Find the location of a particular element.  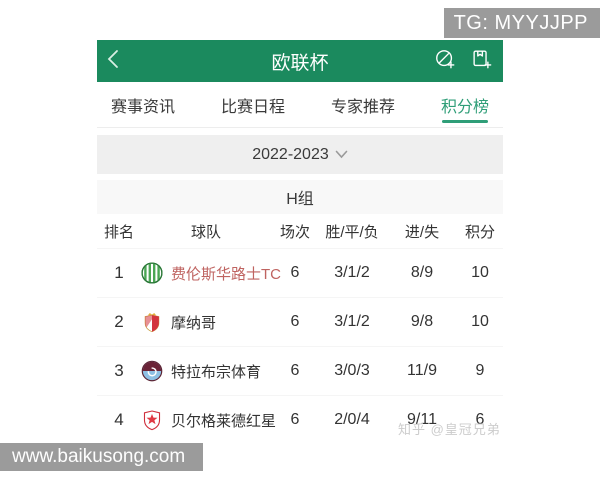

monaco-logo is located at coordinates (152, 322).